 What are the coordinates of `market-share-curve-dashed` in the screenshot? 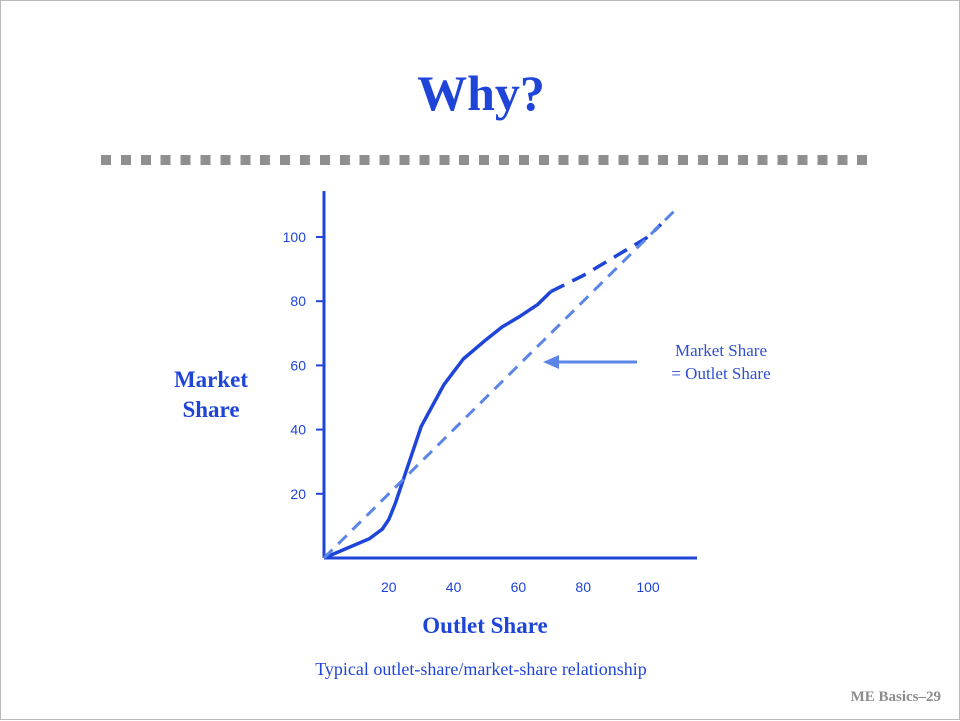 It's located at (606, 258).